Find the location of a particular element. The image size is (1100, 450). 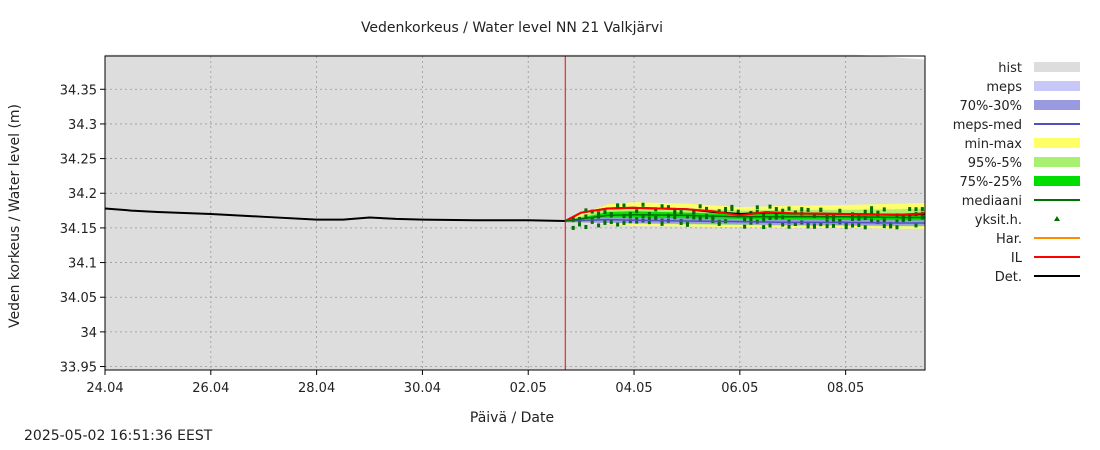

x-tick-label: 26.04 is located at coordinates (210, 388).